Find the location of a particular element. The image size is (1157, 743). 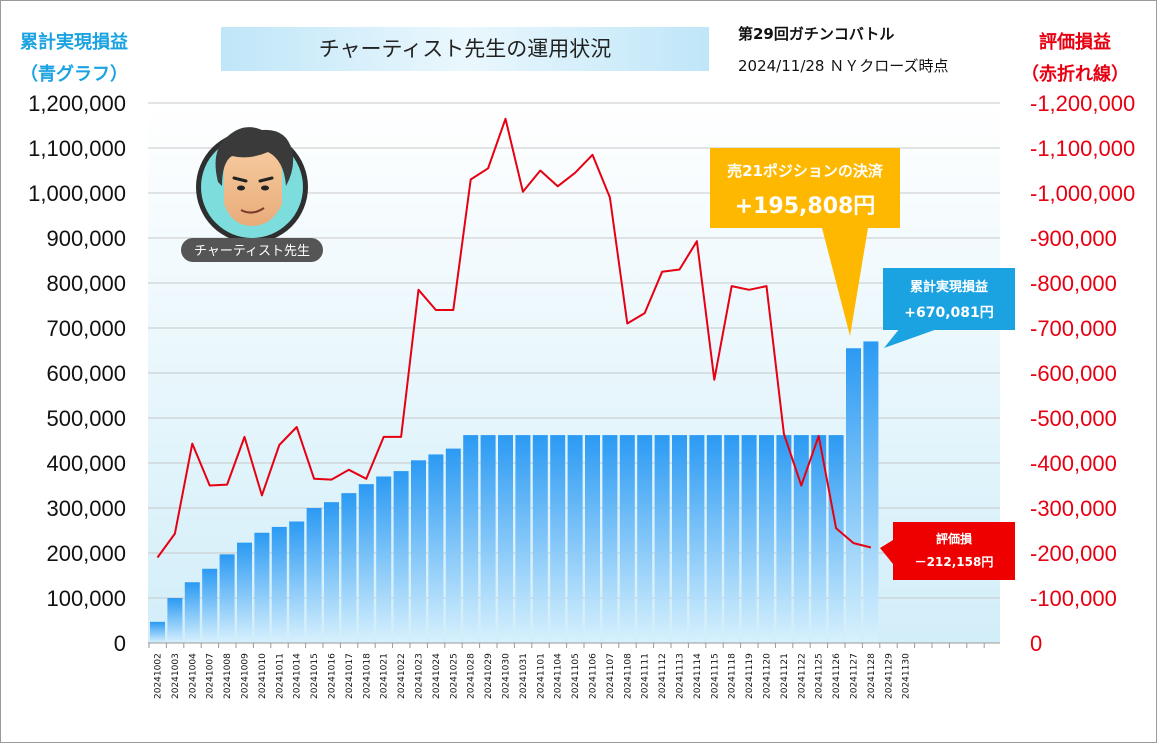

avatar-name-pill is located at coordinates (252, 250).